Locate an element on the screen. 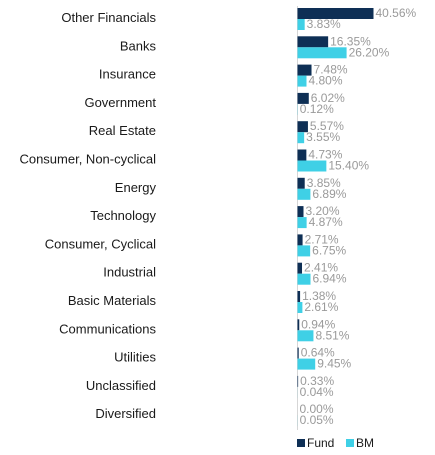 This screenshot has height=455, width=435. category-label: Energy is located at coordinates (136, 187).